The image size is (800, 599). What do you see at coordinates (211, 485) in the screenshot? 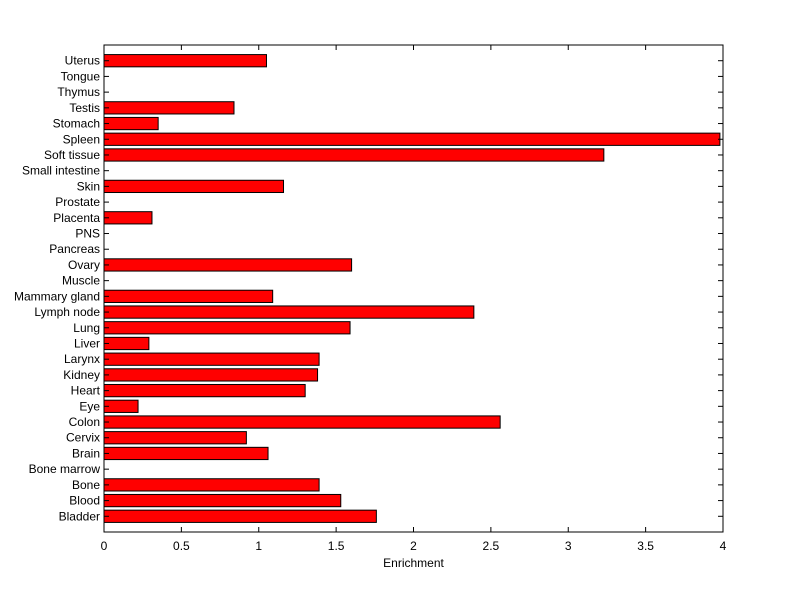
I see `bar-bone` at bounding box center [211, 485].